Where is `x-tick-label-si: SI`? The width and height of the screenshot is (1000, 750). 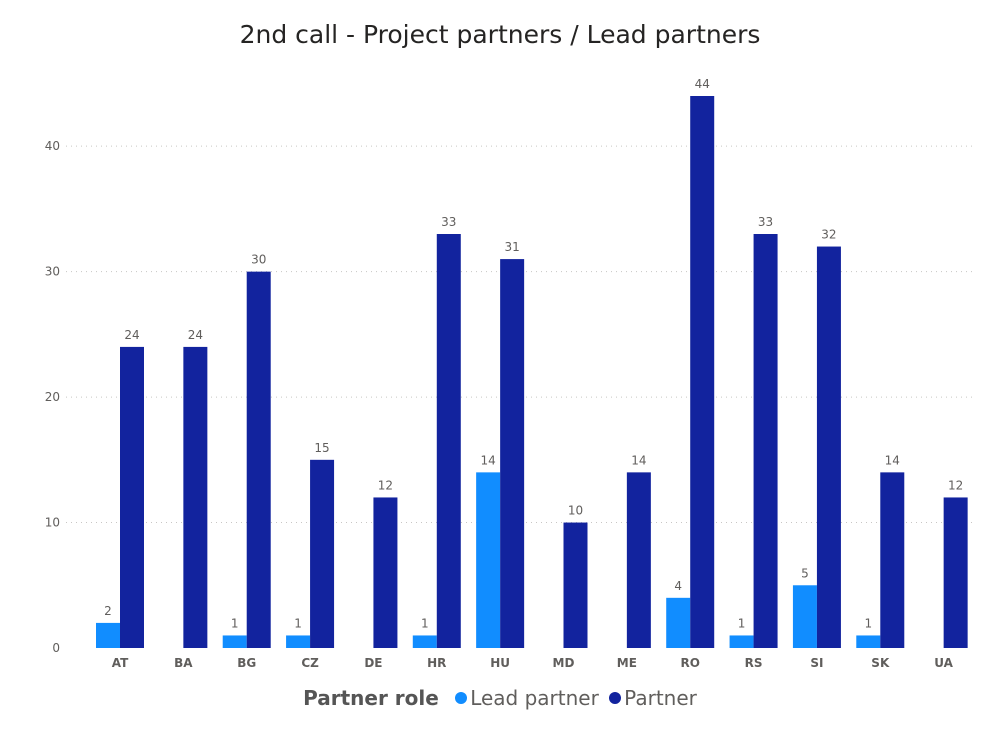
x-tick-label-si: SI is located at coordinates (816, 663).